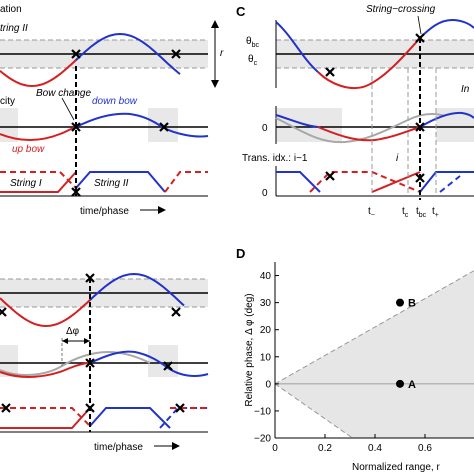 This screenshot has height=474, width=474. I want to click on d-ytick-label: −20, so click(262, 439).